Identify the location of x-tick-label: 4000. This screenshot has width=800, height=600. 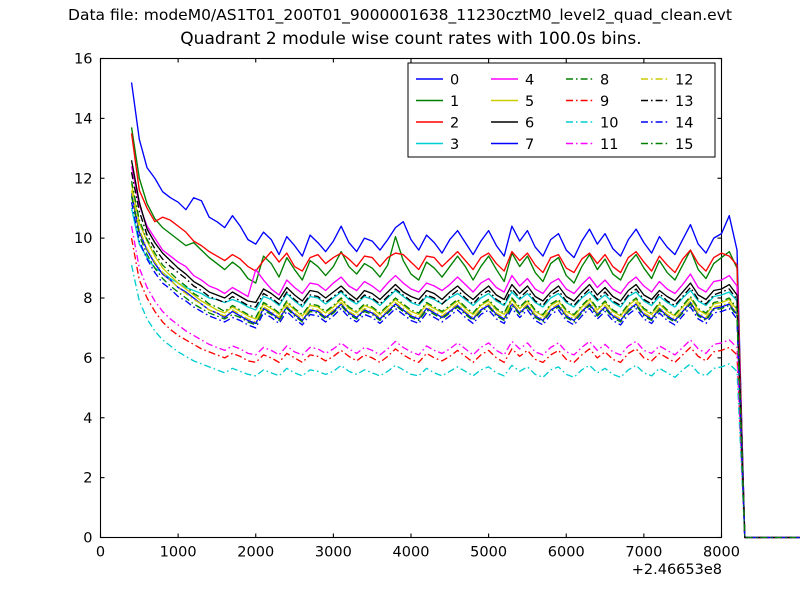
(411, 553).